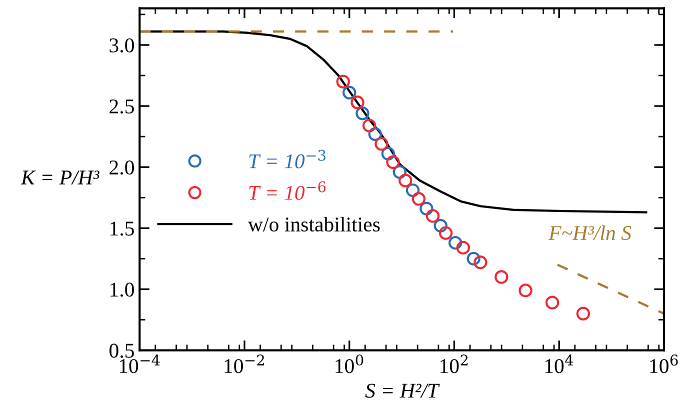 Image resolution: width=681 pixels, height=417 pixels. I want to click on x-tick-label: 10$^{6}$, so click(664, 364).